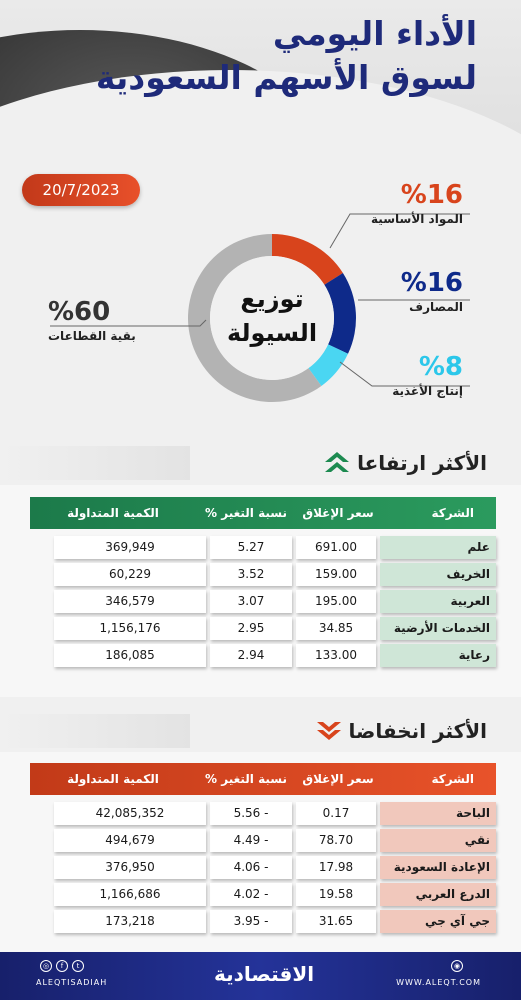 This screenshot has height=1000, width=521. What do you see at coordinates (251, 628) in the screenshot?
I see `cell-change: 2.95` at bounding box center [251, 628].